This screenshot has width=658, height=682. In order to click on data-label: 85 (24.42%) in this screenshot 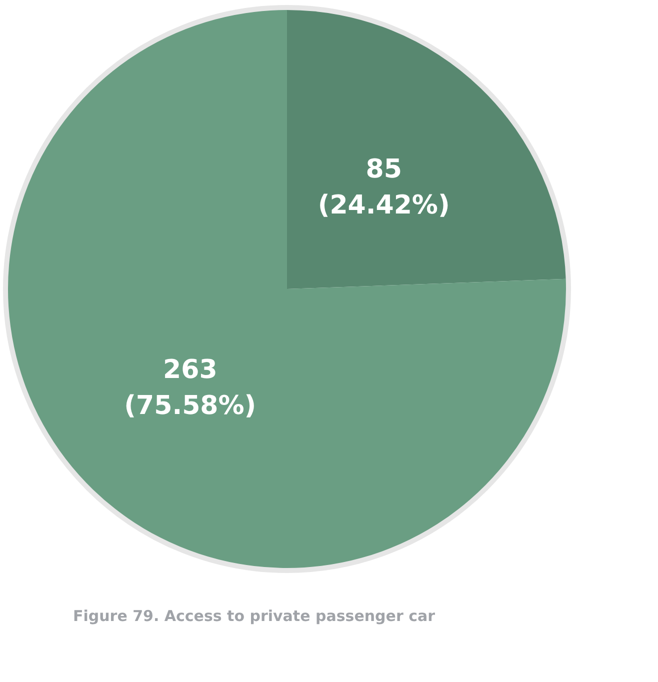, I will do `click(384, 187)`.